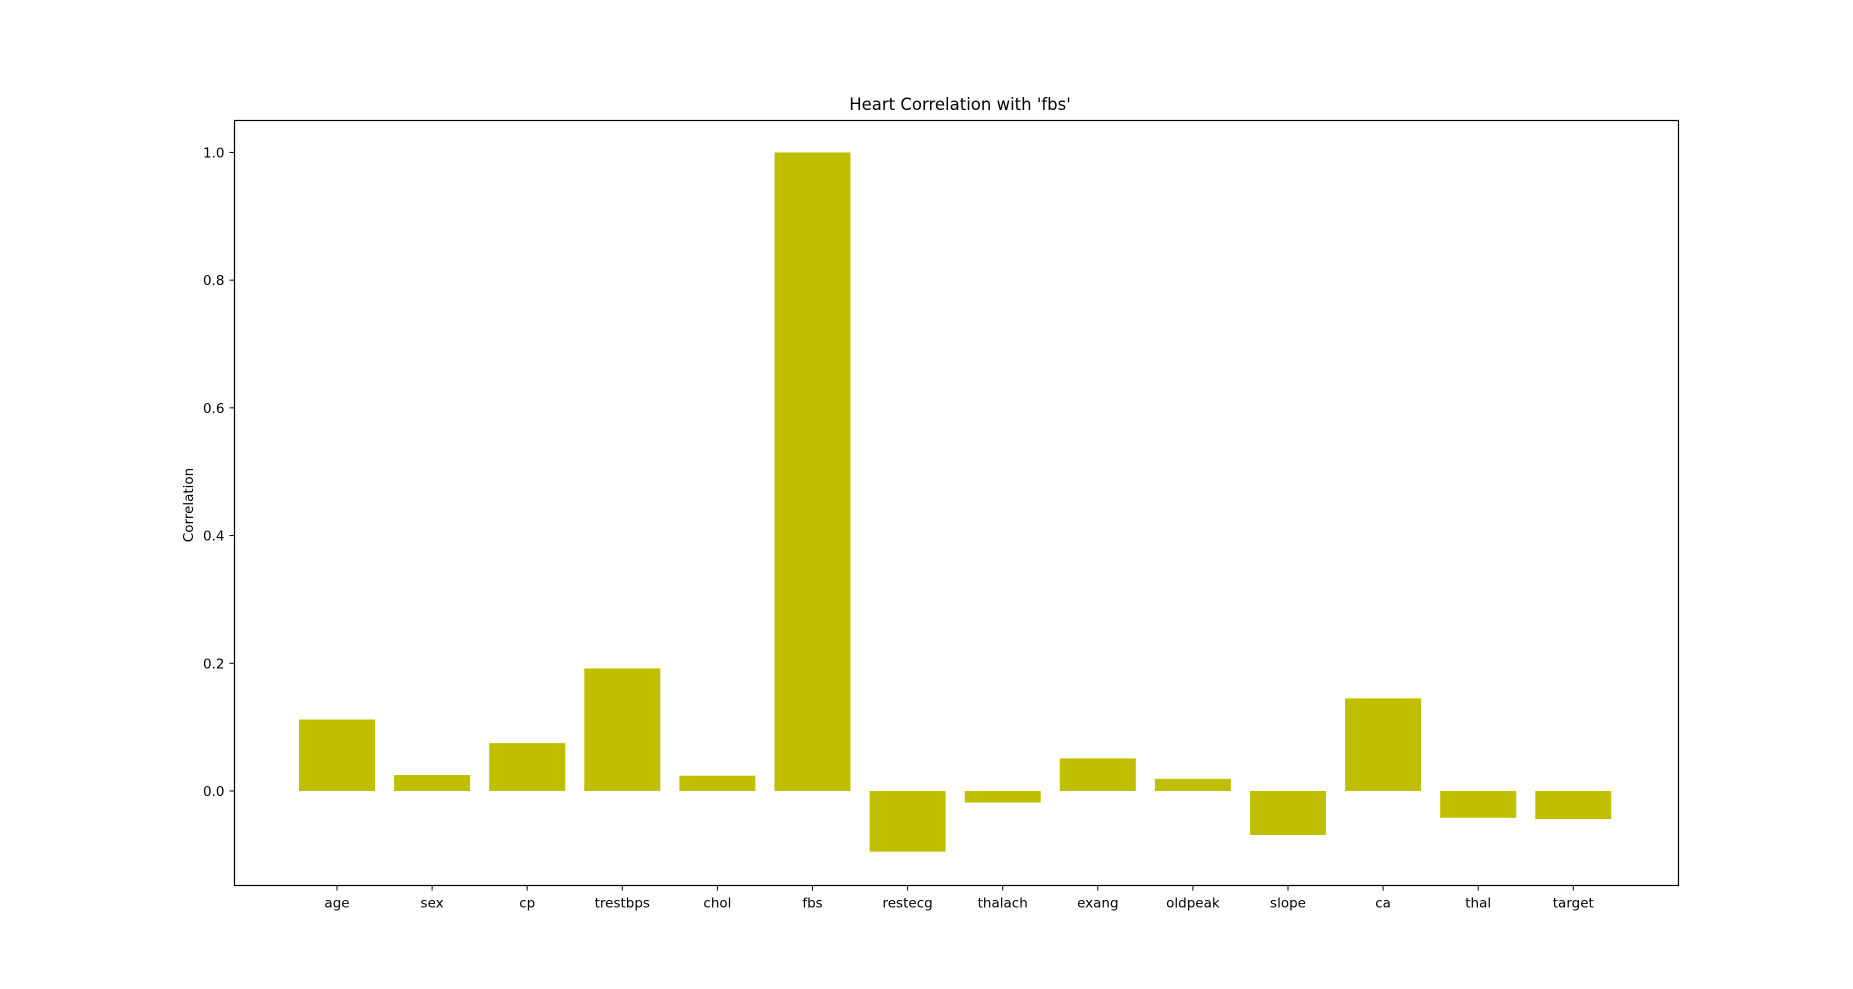  Describe the element at coordinates (213, 281) in the screenshot. I see `y-tick-label: 0.8` at that location.